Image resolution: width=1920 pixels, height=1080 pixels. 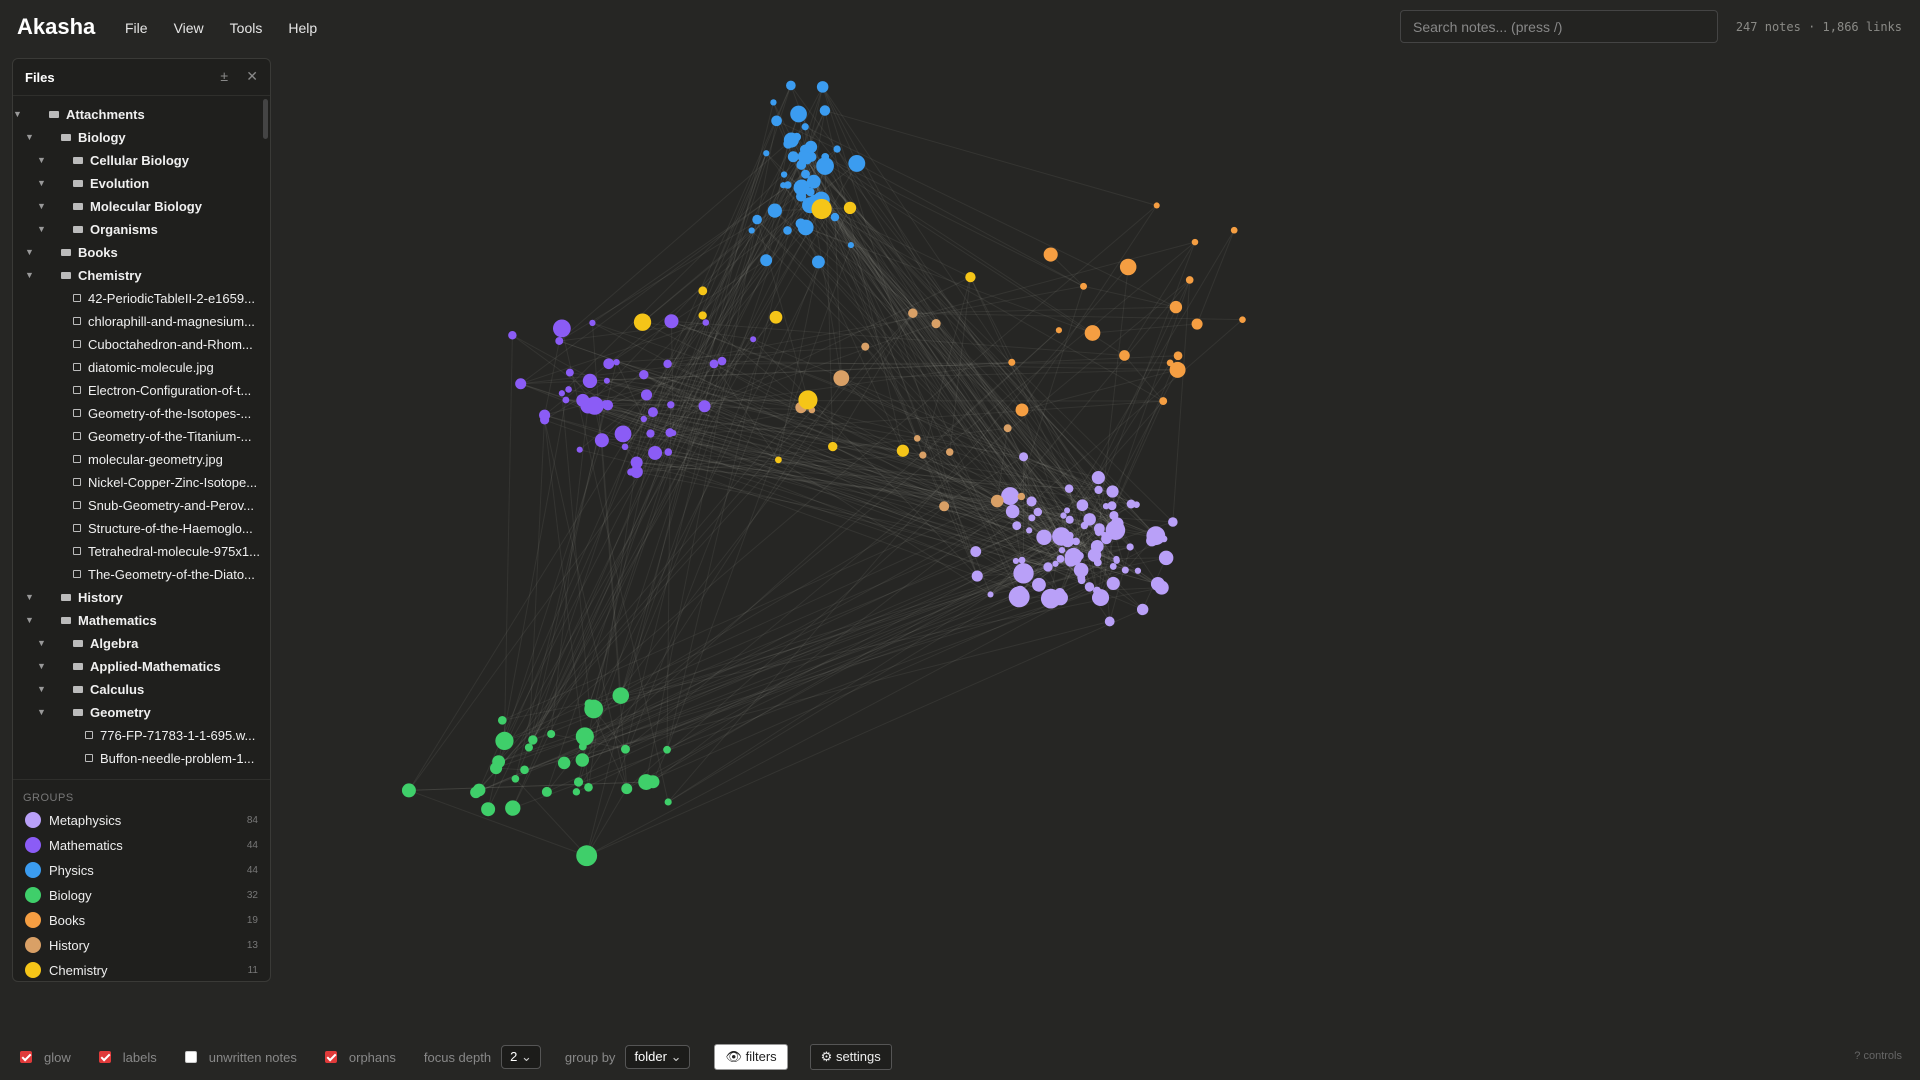 What do you see at coordinates (141, 845) in the screenshot?
I see `group-row: Mathematics 44` at bounding box center [141, 845].